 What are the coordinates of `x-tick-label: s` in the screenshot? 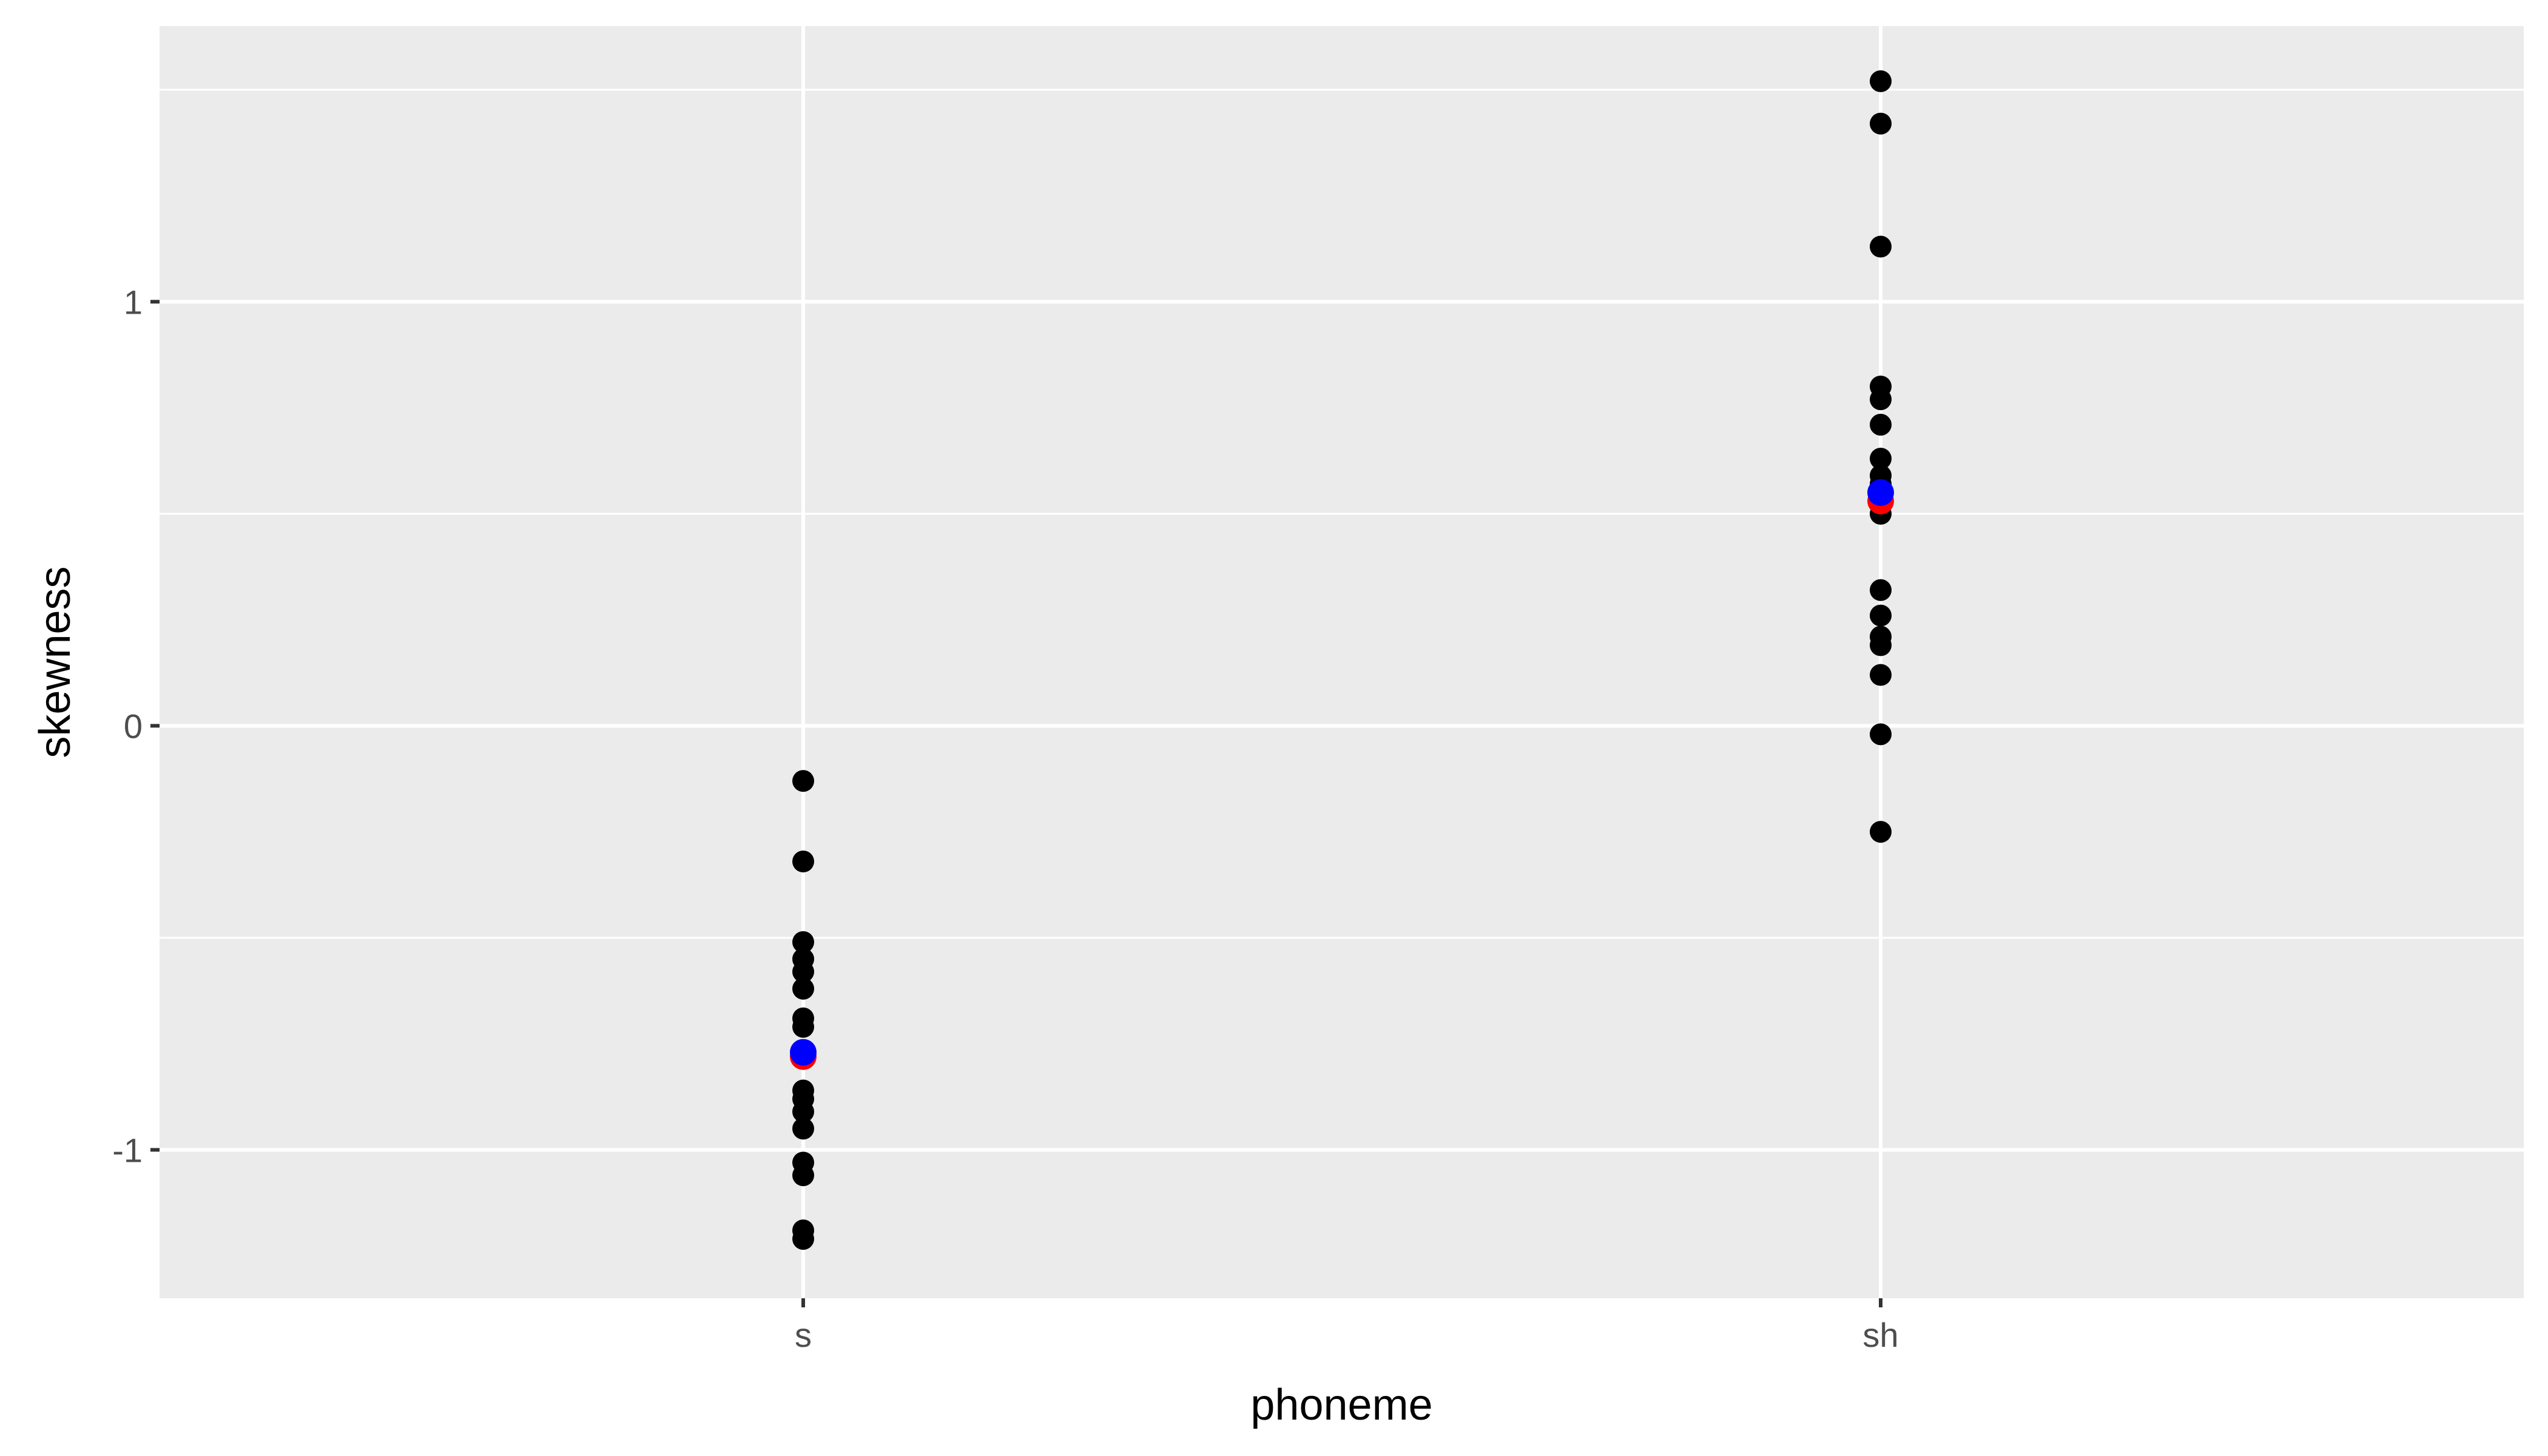 It's located at (803, 1335).